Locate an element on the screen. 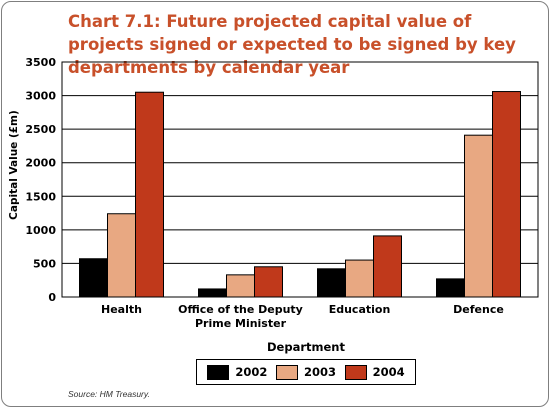 The width and height of the screenshot is (552, 410). legend-item-2002: 2002 is located at coordinates (237, 372).